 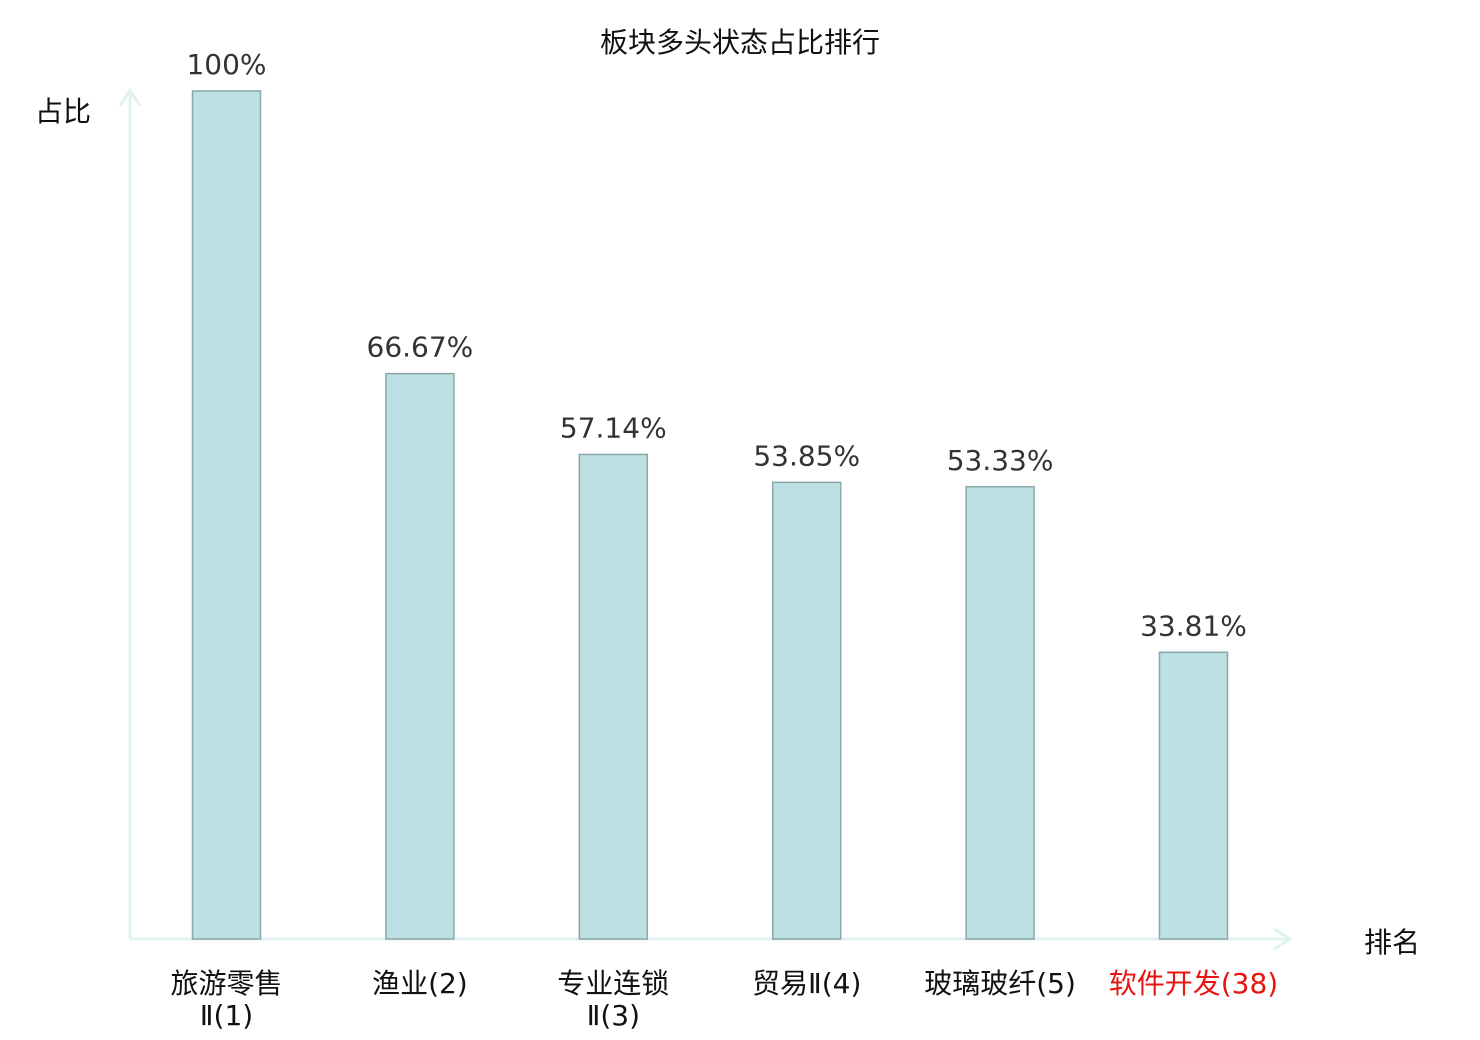 What do you see at coordinates (420, 347) in the screenshot?
I see `data-label: 66.67%` at bounding box center [420, 347].